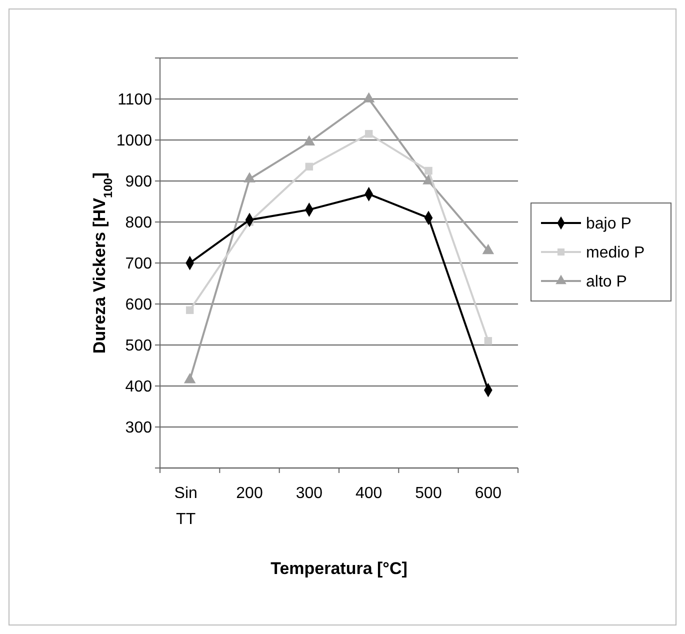  What do you see at coordinates (428, 493) in the screenshot?
I see `x-tick-label: 500` at bounding box center [428, 493].